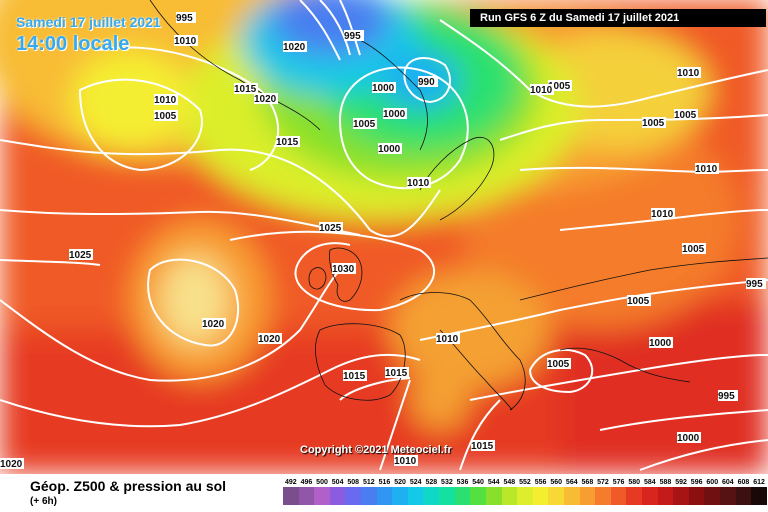  What do you see at coordinates (649, 482) in the screenshot?
I see `scale-label: 584` at bounding box center [649, 482].